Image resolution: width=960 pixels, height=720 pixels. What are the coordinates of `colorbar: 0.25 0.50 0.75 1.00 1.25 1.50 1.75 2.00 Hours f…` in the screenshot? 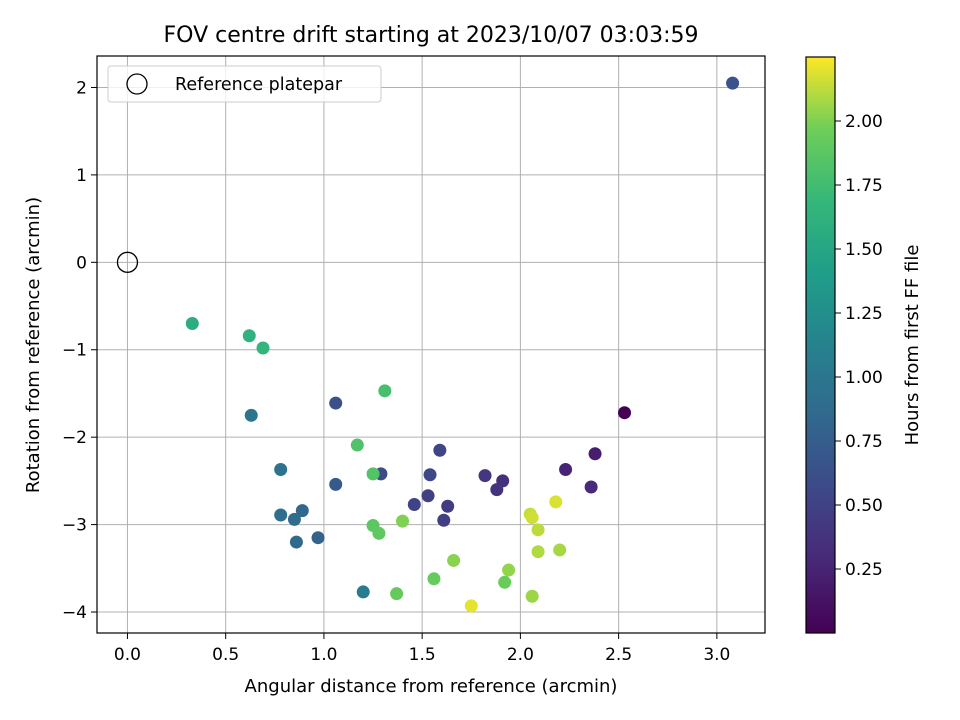 It's located at (864, 345).